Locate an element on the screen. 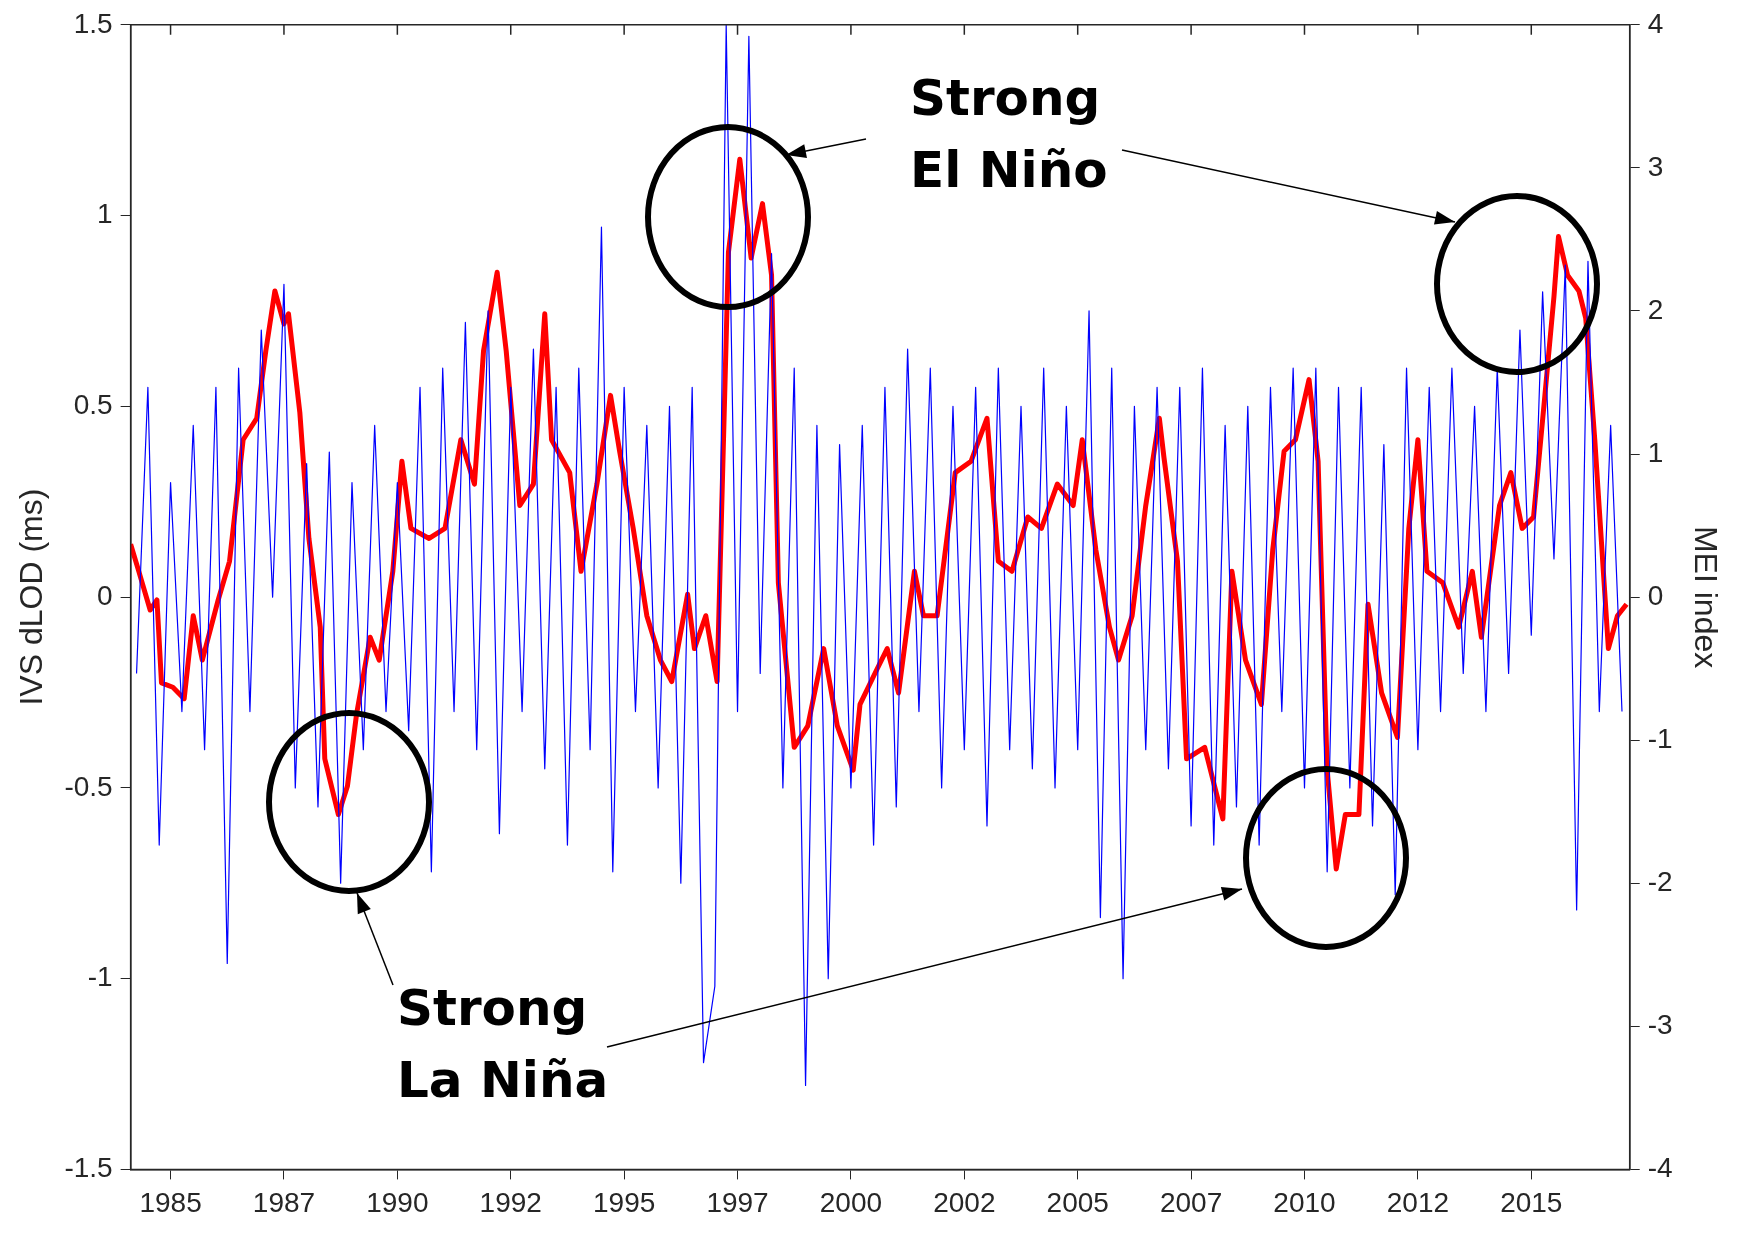 The width and height of the screenshot is (1747, 1239). y2-tick-label: 2 is located at coordinates (1655, 309).